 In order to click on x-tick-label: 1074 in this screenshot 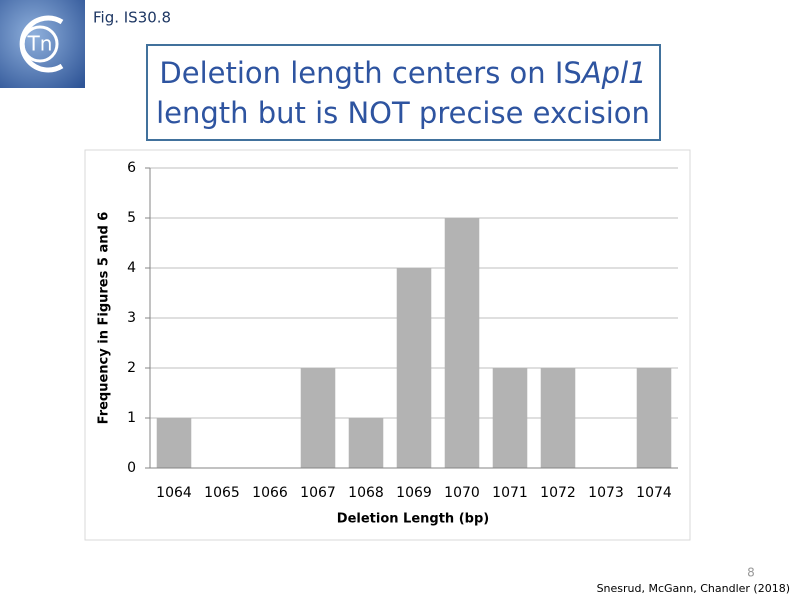, I will do `click(654, 493)`.